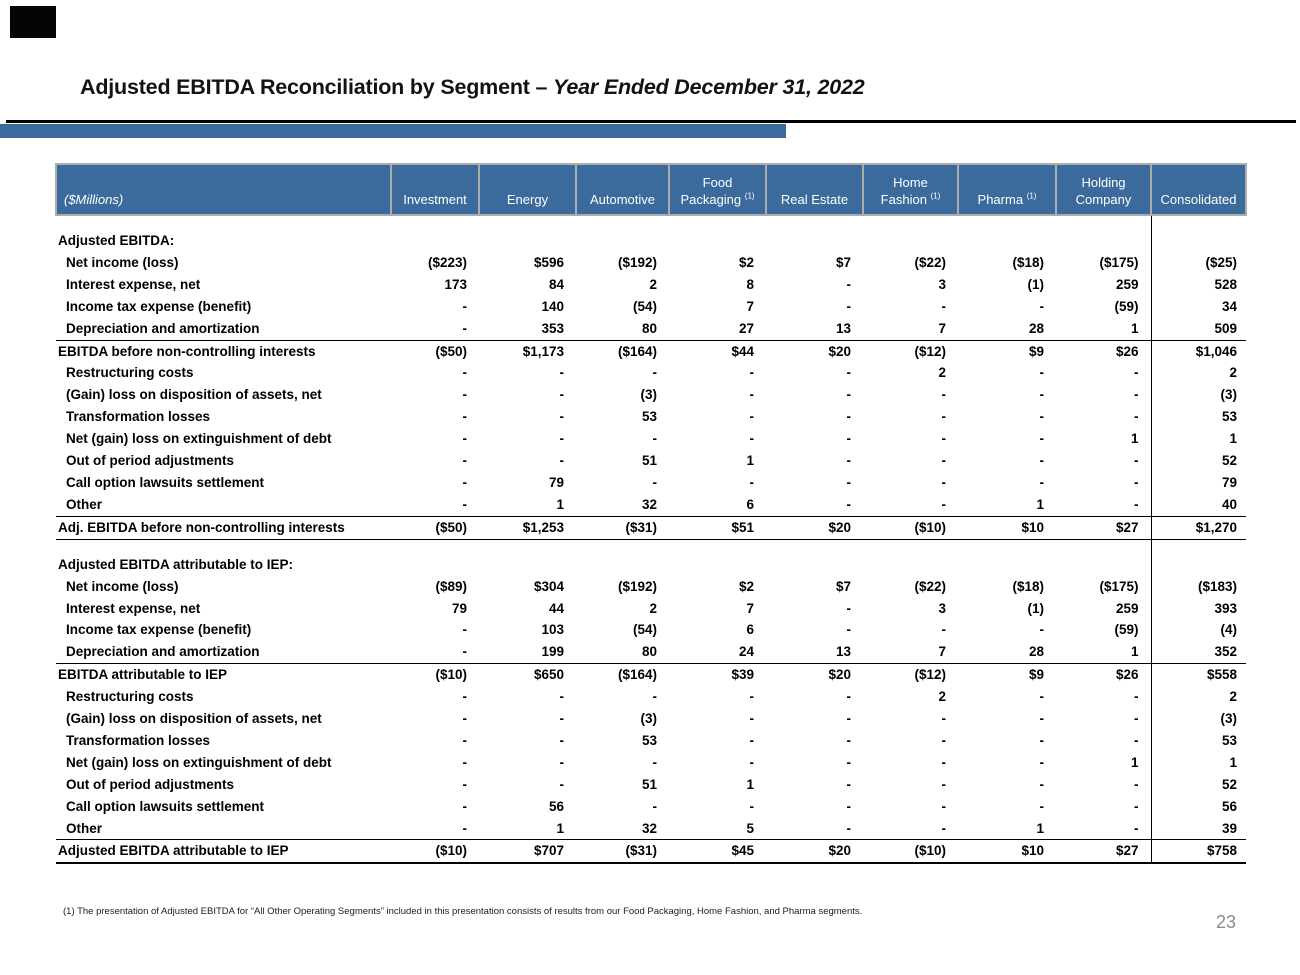 This screenshot has height=975, width=1300. Describe the element at coordinates (130, 373) in the screenshot. I see `cell: Restructuring costs` at that location.